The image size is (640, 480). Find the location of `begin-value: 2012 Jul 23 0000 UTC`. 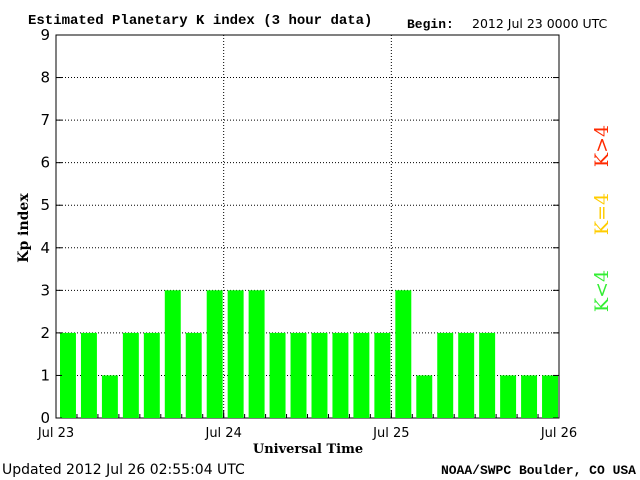

begin-value: 2012 Jul 23 0000 UTC is located at coordinates (540, 23).